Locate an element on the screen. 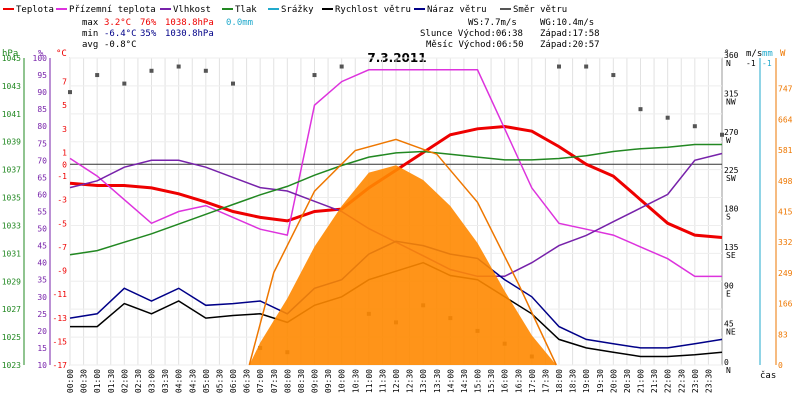 The width and height of the screenshot is (800, 400). x-tick-label: 23:30 is located at coordinates (708, 381).